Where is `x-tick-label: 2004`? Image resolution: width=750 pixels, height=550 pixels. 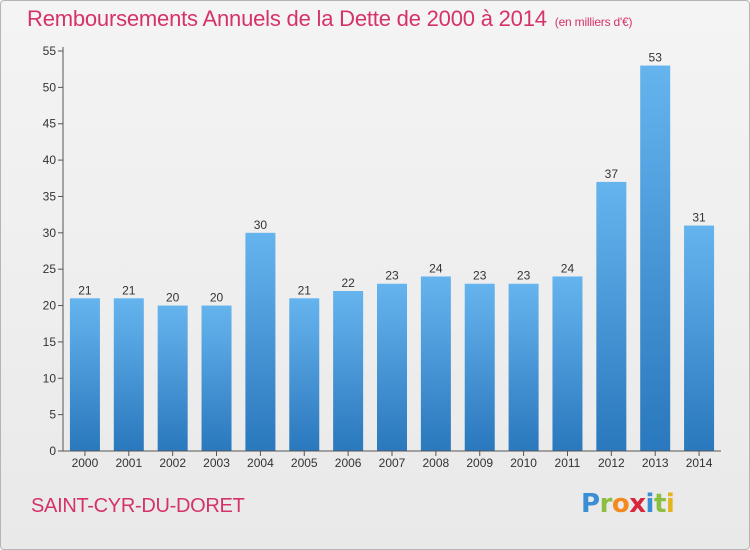 x-tick-label: 2004 is located at coordinates (260, 463).